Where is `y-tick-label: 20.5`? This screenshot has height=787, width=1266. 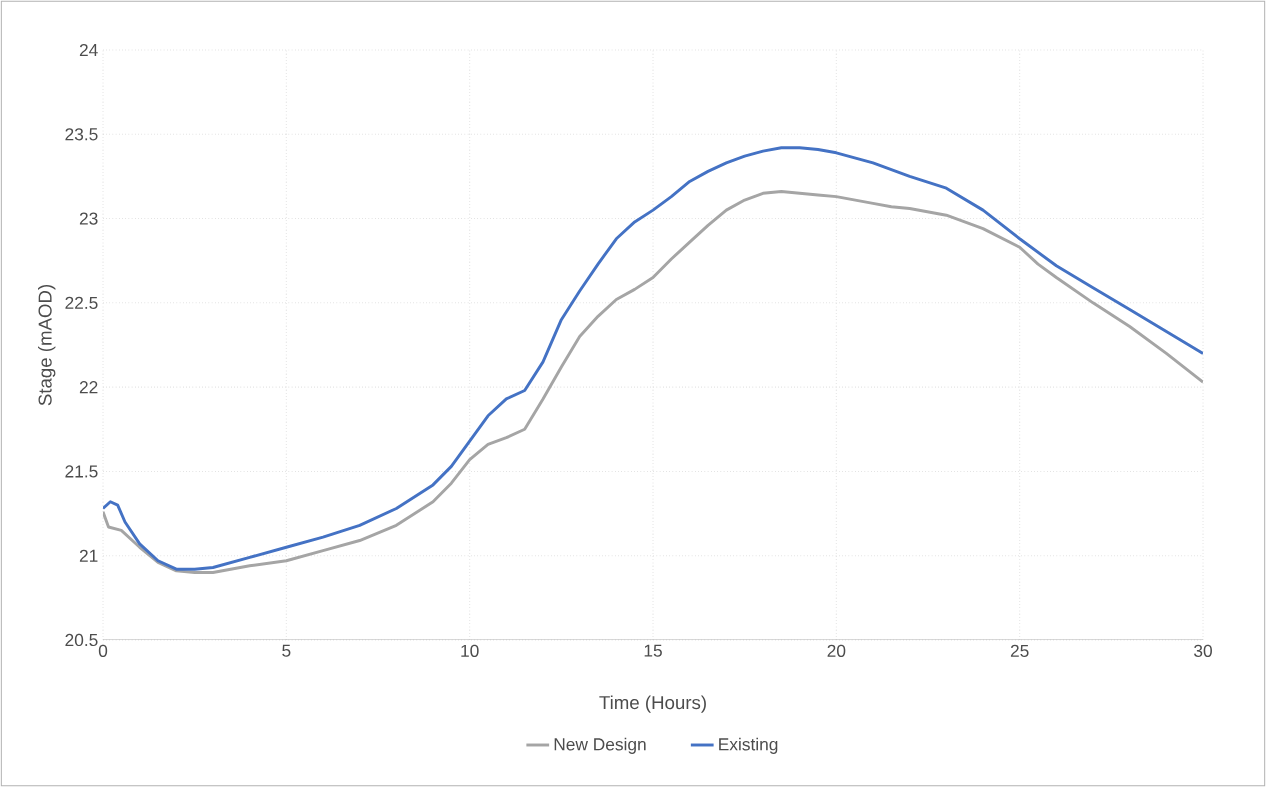 y-tick-label: 20.5 is located at coordinates (81, 640).